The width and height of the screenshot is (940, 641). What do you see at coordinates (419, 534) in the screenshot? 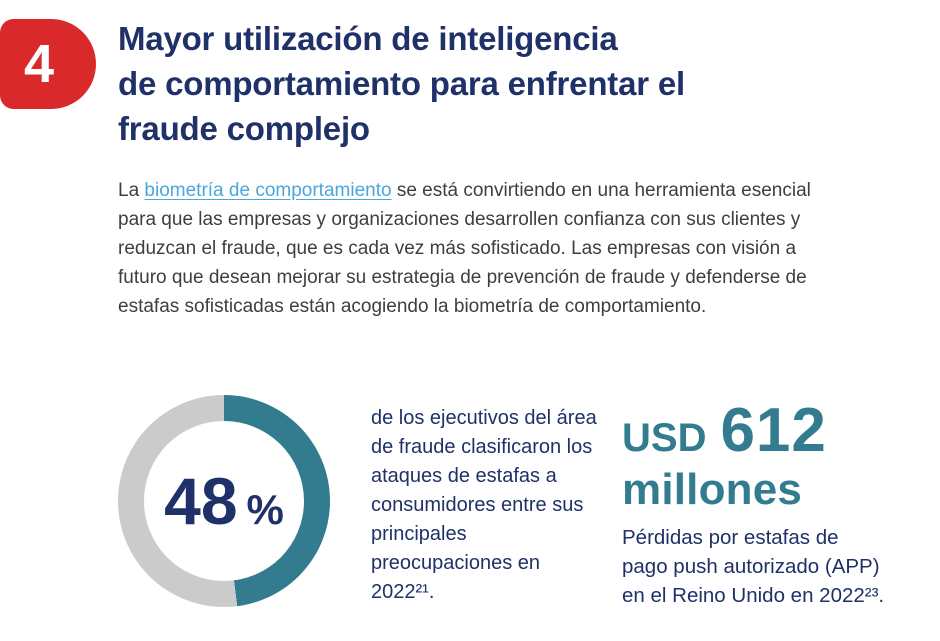
I see `stat-description-line: principales` at bounding box center [419, 534].